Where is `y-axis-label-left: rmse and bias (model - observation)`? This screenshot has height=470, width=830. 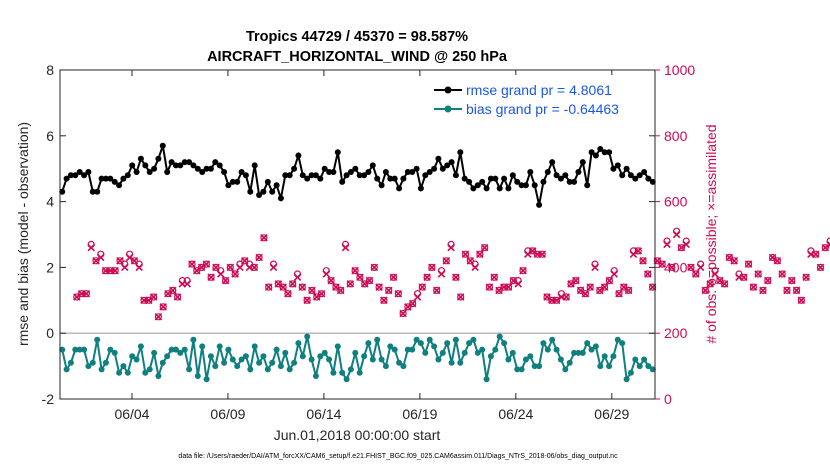
y-axis-label-left: rmse and bias (model - observation) is located at coordinates (23, 234).